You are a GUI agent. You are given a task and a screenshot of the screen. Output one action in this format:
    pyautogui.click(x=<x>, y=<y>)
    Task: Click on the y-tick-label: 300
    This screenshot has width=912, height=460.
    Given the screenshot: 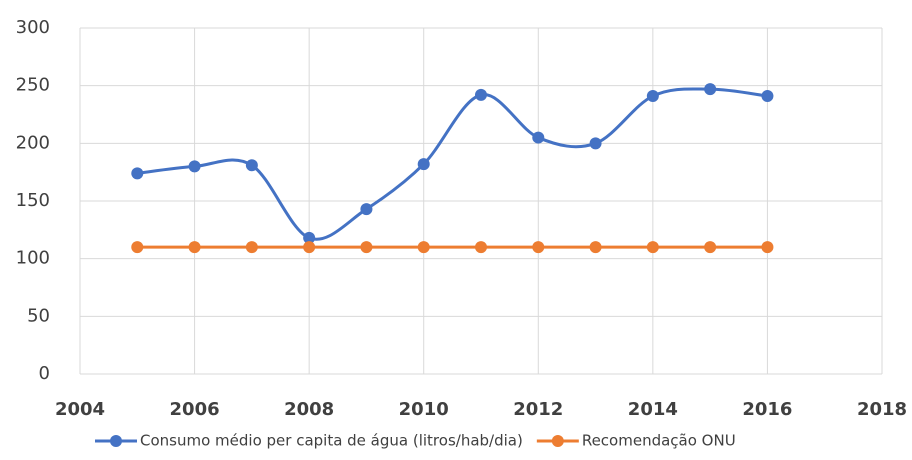 What is the action you would take?
    pyautogui.click(x=33, y=27)
    